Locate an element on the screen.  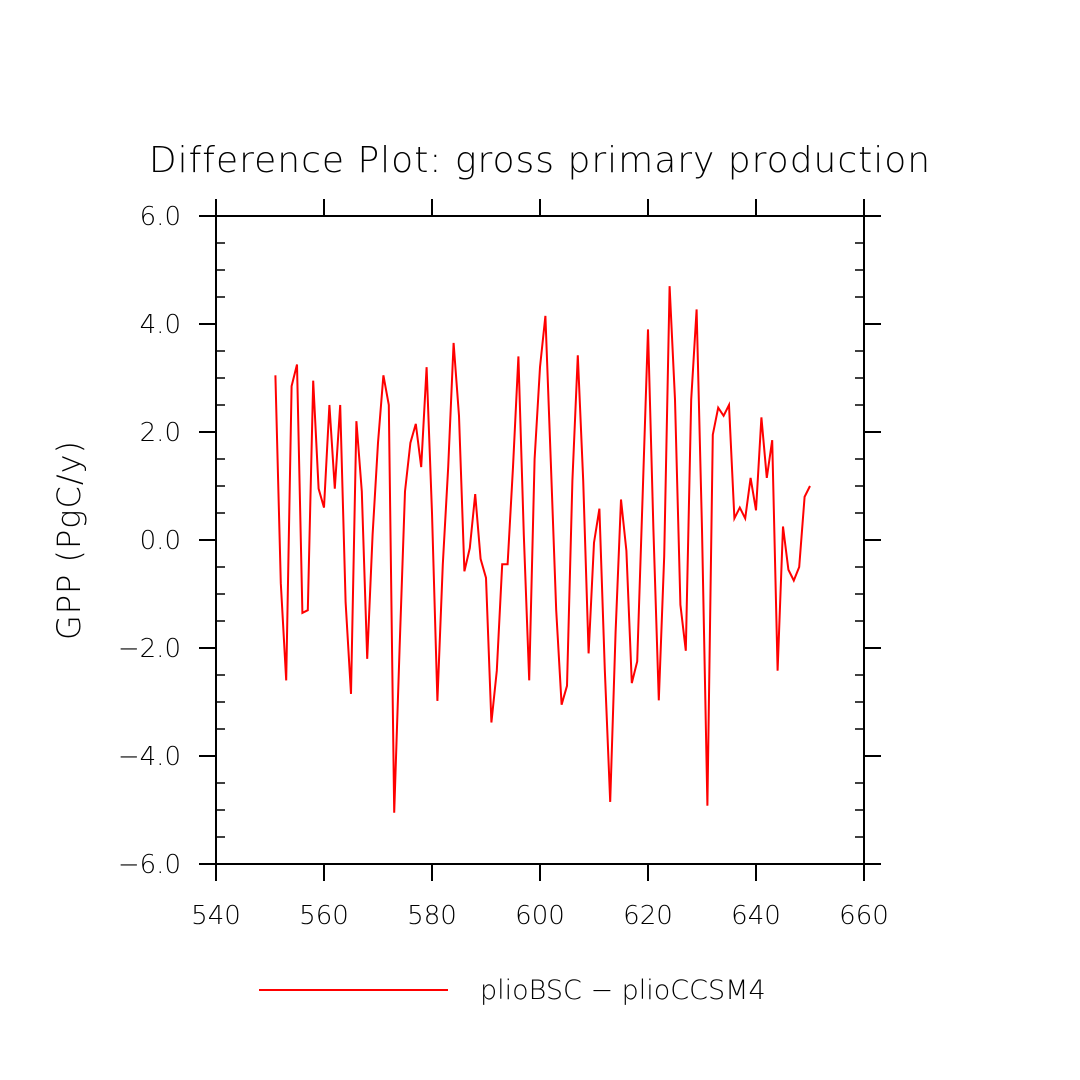
legend-entry-label: plioBSC − plioCCSM4 is located at coordinates (623, 990).